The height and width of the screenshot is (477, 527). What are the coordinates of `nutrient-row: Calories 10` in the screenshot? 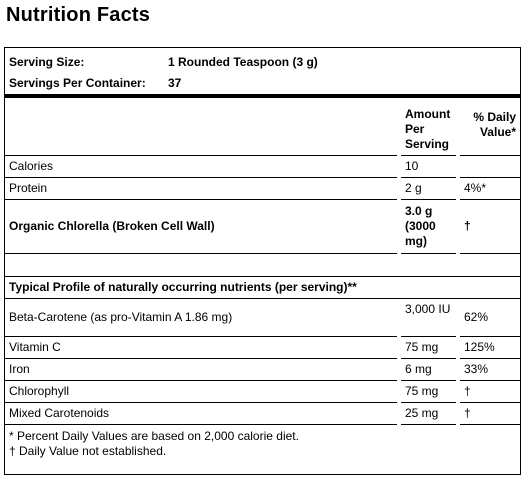 It's located at (262, 167).